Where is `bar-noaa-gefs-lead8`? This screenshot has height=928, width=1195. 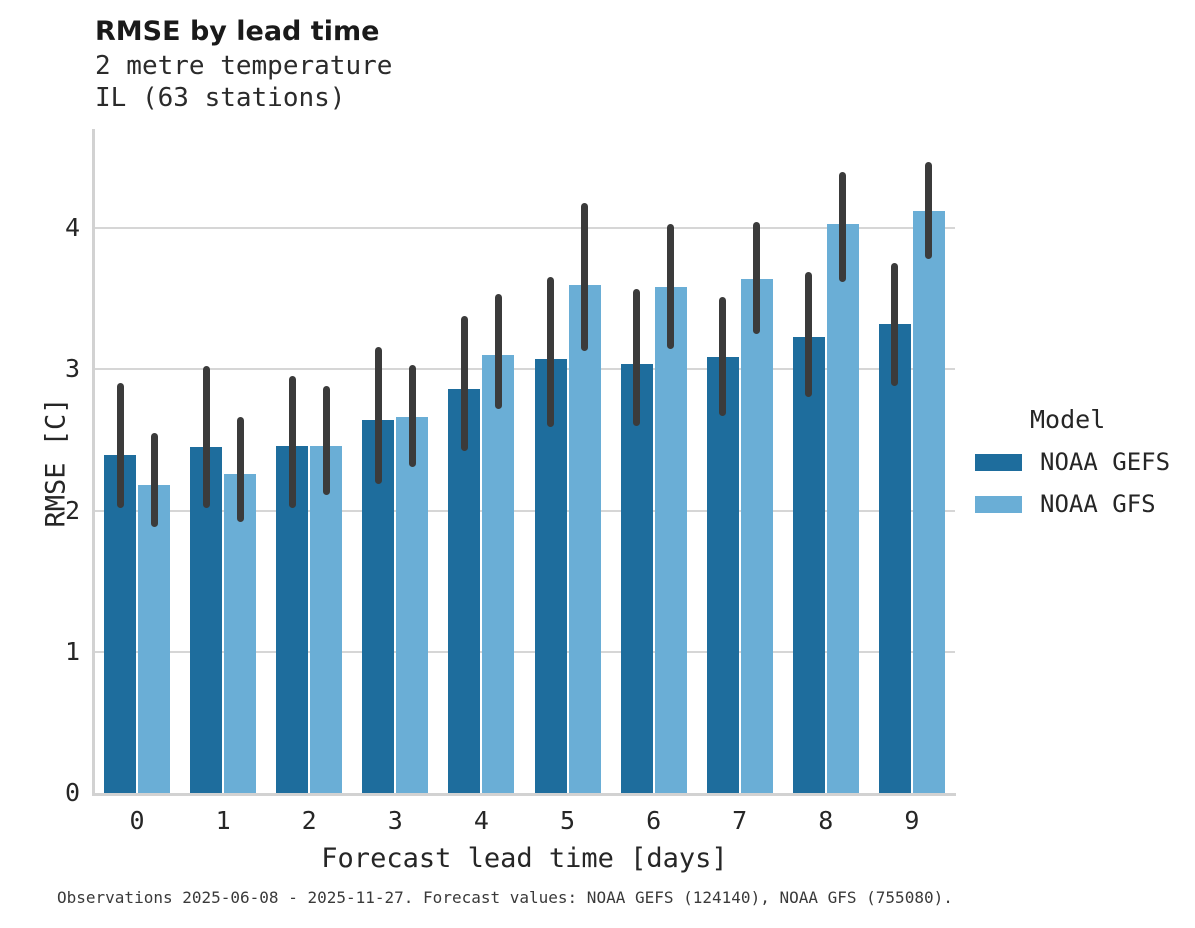
bar-noaa-gefs-lead8 is located at coordinates (808, 564).